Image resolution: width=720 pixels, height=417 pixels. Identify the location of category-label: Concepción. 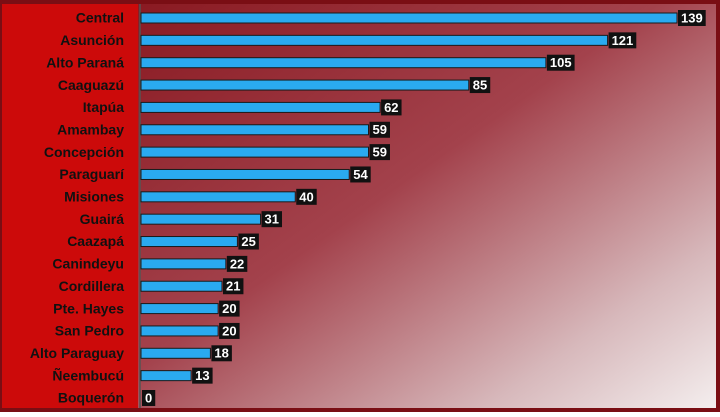
(84, 152).